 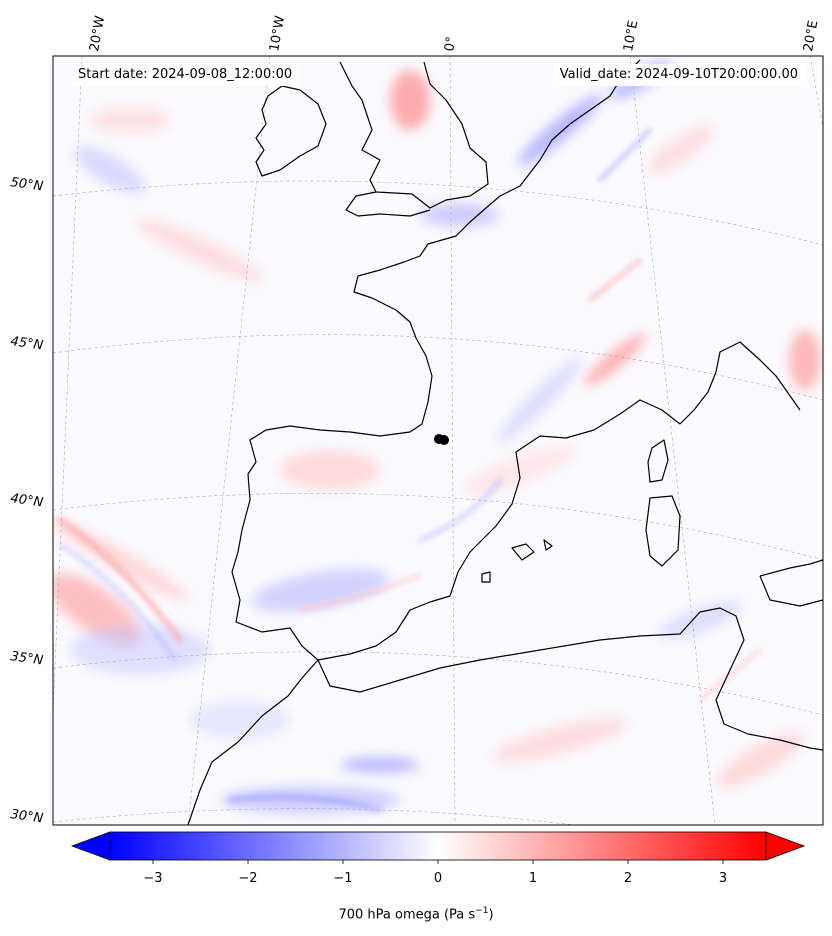 What do you see at coordinates (628, 878) in the screenshot?
I see `colorbar-tick-label: 2` at bounding box center [628, 878].